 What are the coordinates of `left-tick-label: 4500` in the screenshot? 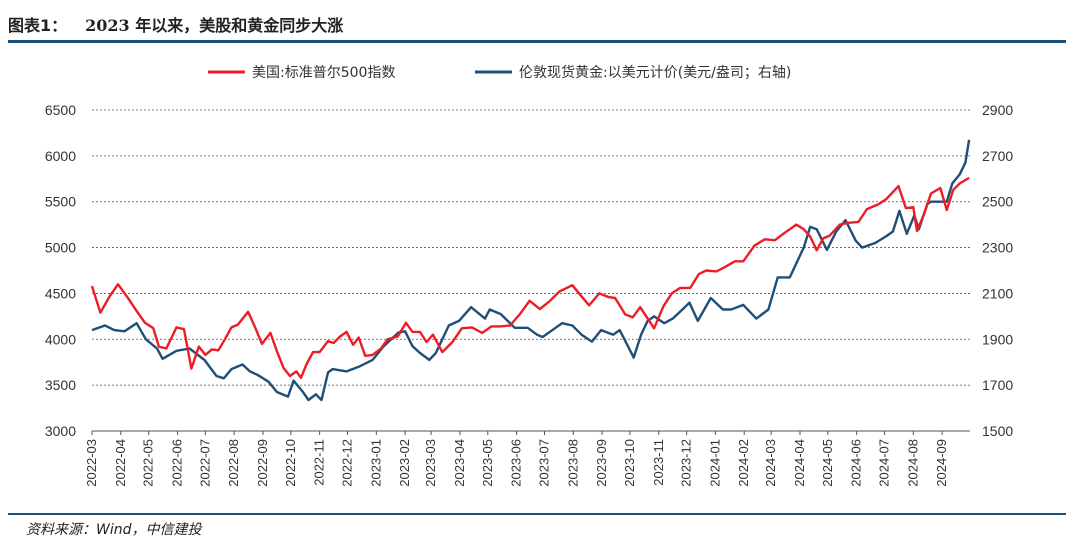 It's located at (60, 293).